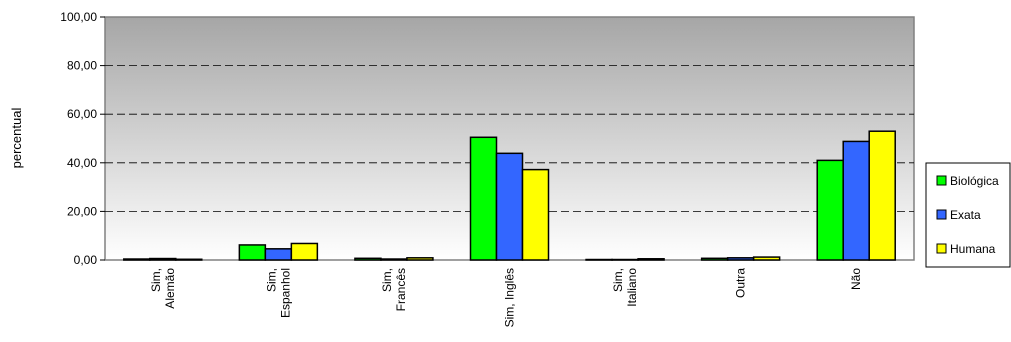 This screenshot has width=1011, height=342. I want to click on legend: Biológica Exata Humana, so click(968, 215).